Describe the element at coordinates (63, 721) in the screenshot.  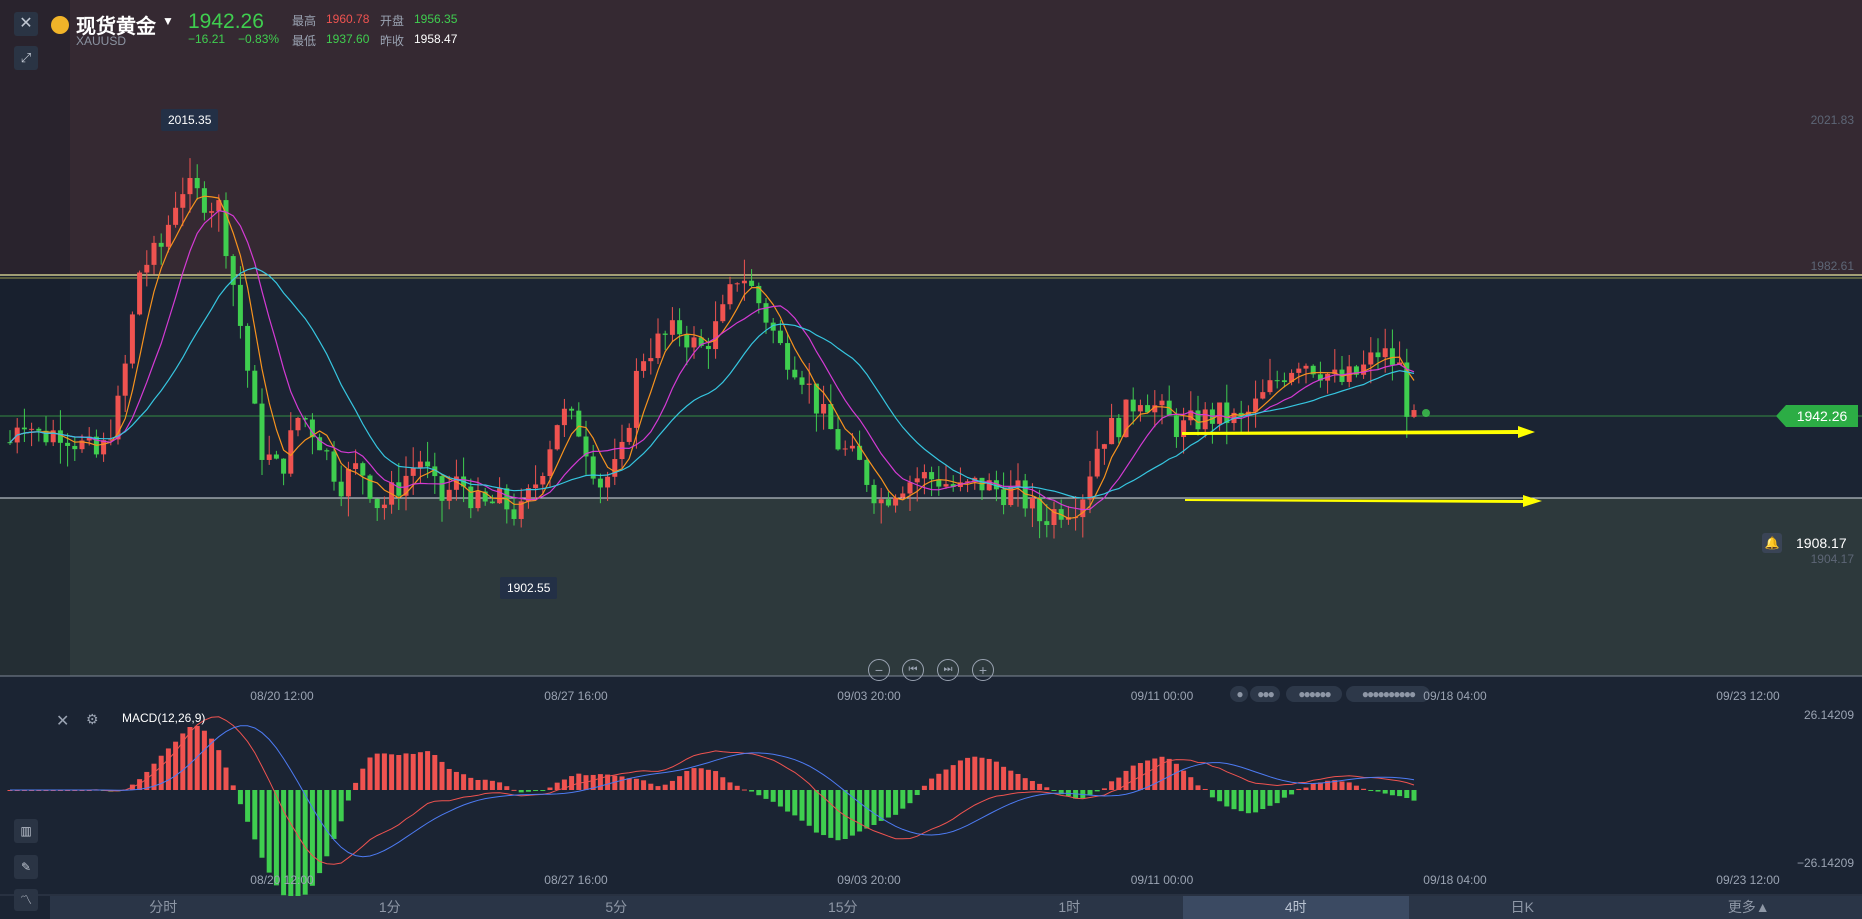
I see `close-macd-icon: ✕` at that location.